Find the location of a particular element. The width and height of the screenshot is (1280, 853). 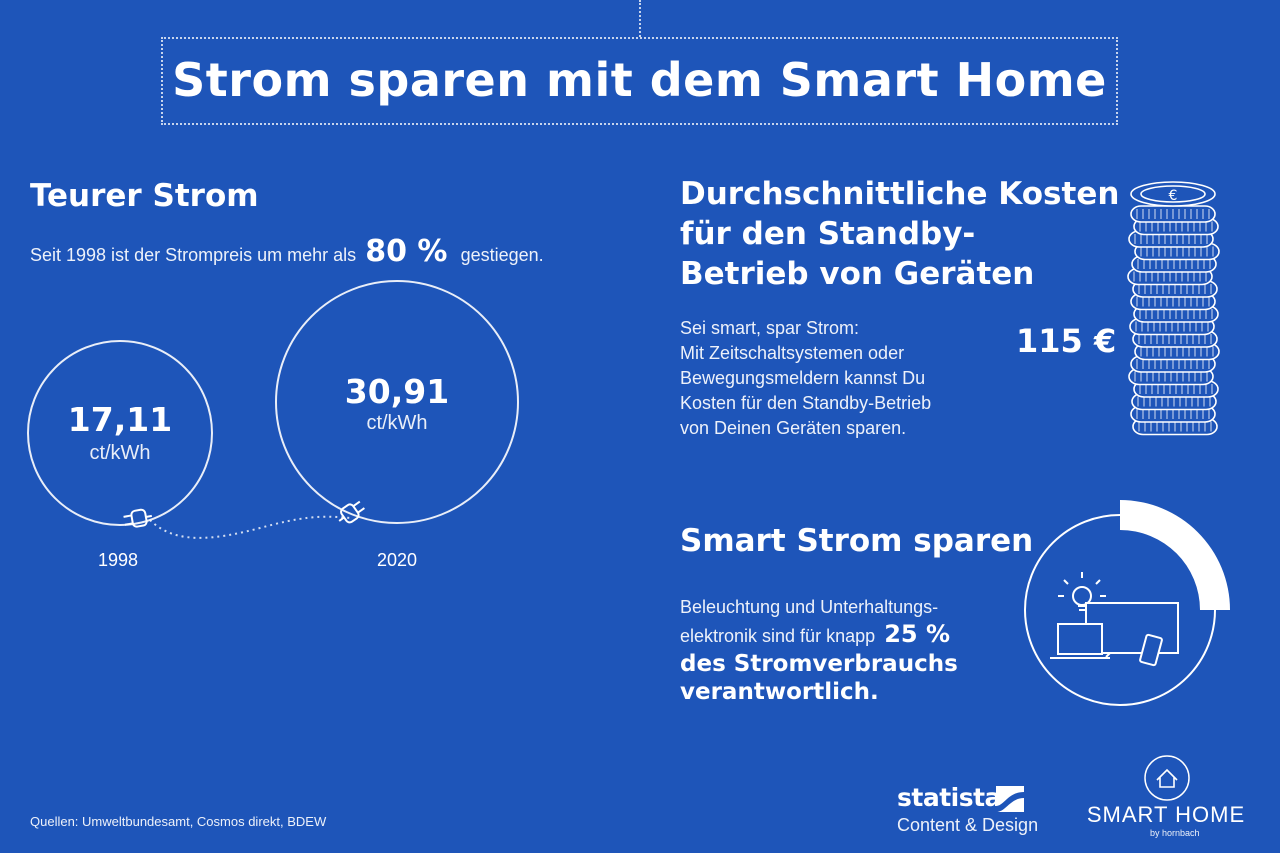

circle-2020 is located at coordinates (397, 402).